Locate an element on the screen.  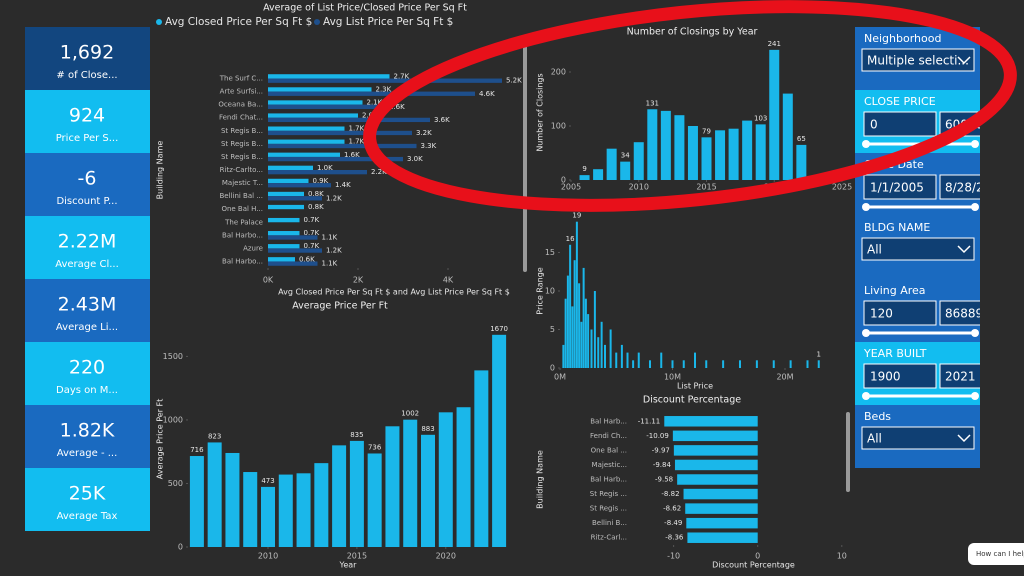
kpi-value: 2.22M is located at coordinates (87, 242).